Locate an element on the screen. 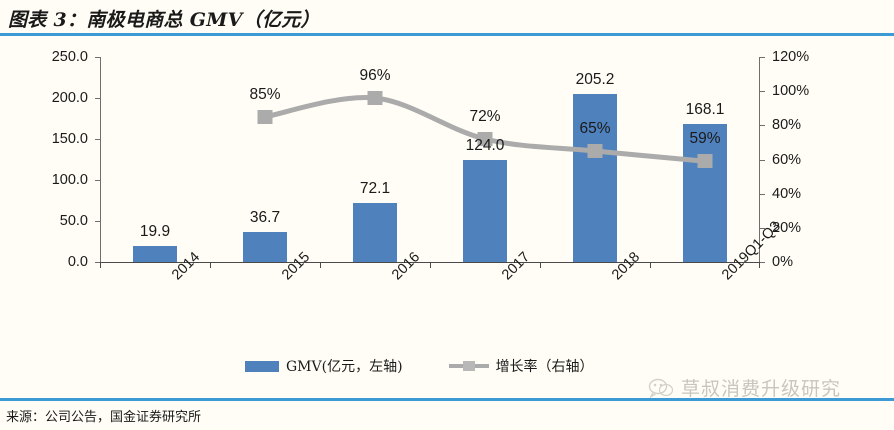  bar-2014 is located at coordinates (155, 253).